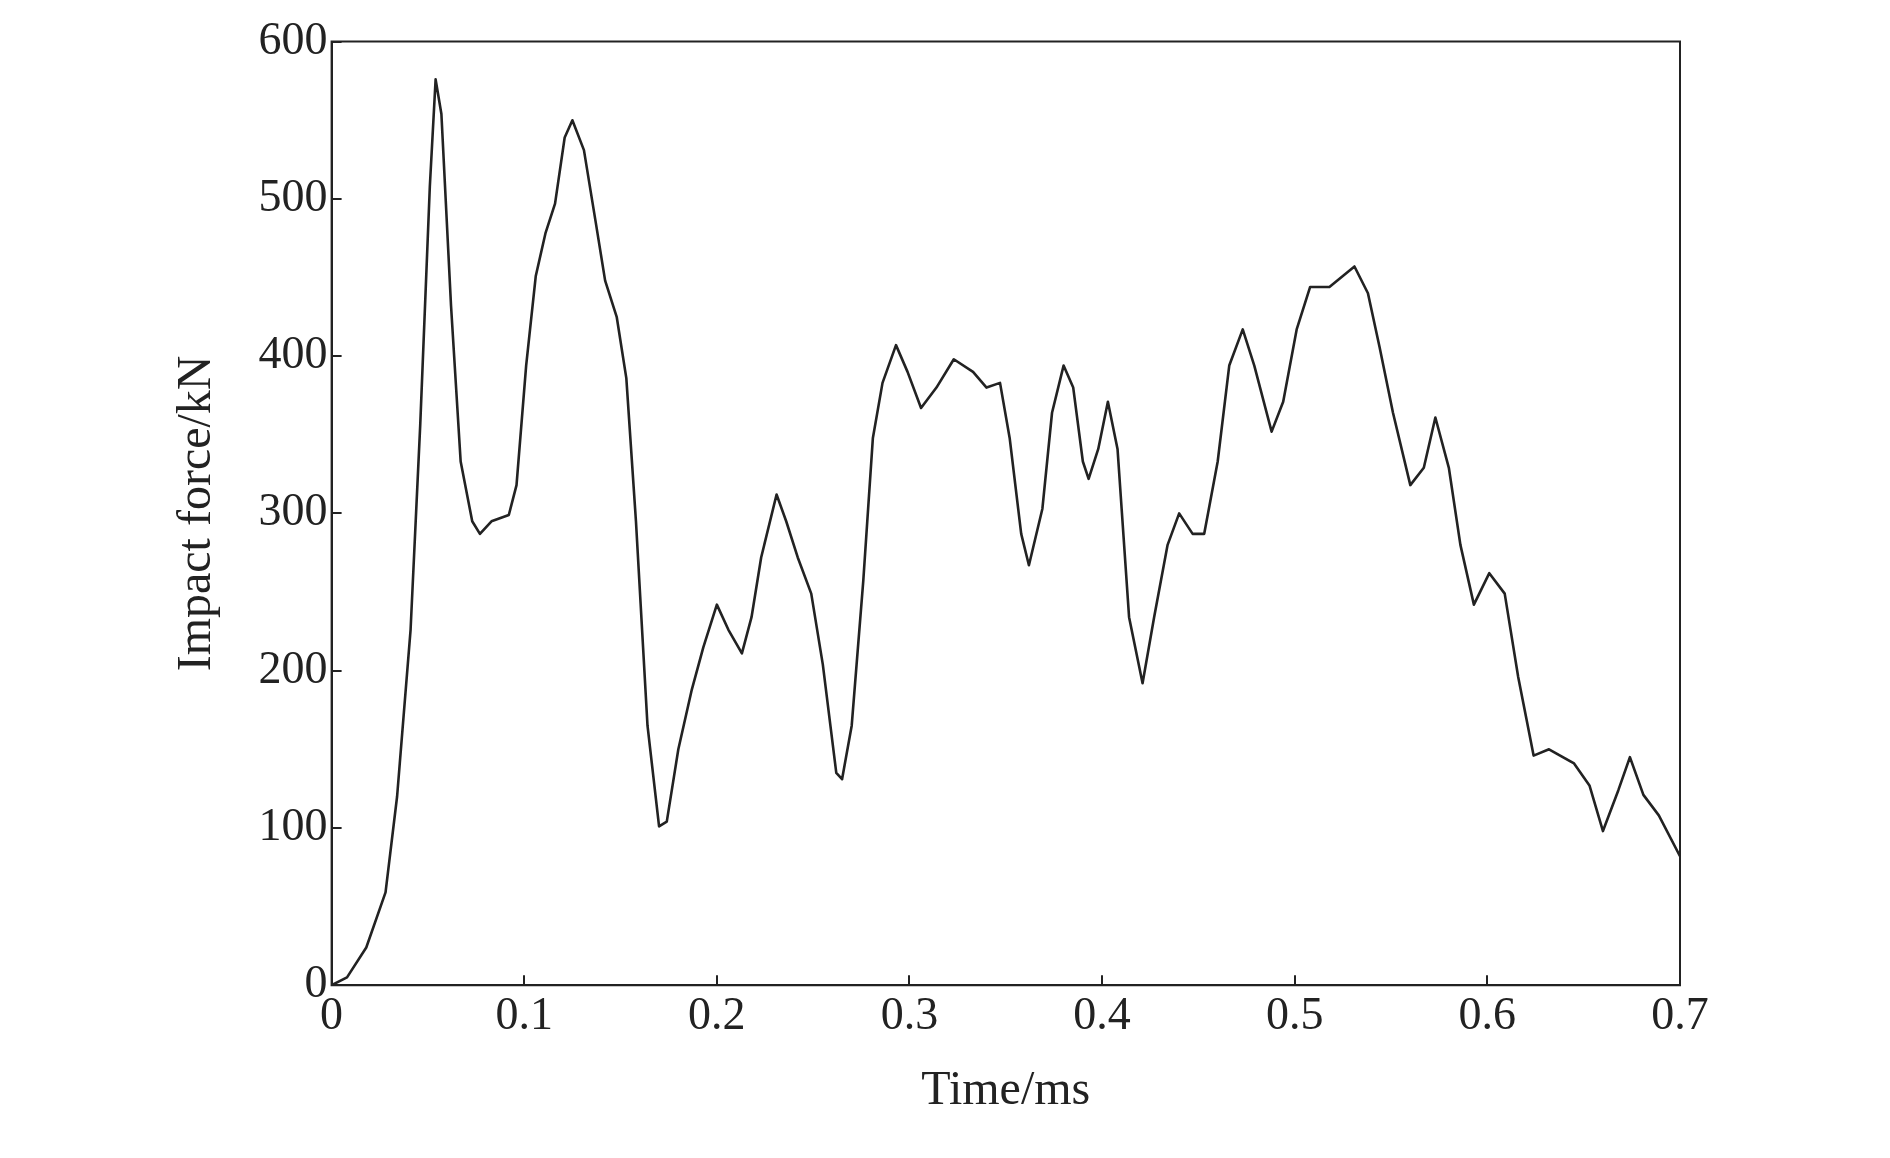  What do you see at coordinates (293, 195) in the screenshot?
I see `y-tick-label: 500` at bounding box center [293, 195].